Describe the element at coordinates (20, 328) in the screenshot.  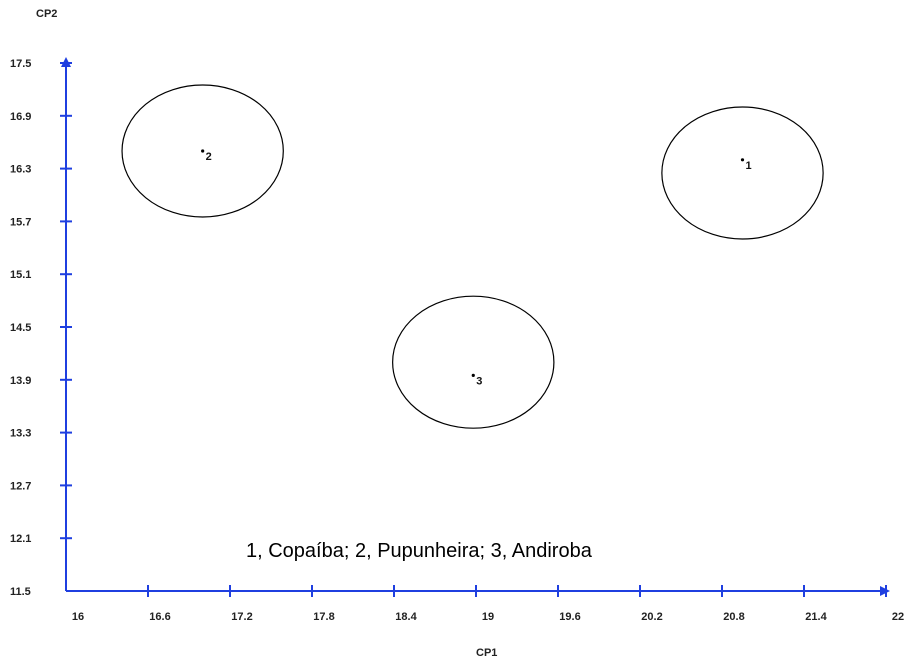
I see `y-tick-label: 14.5` at that location.